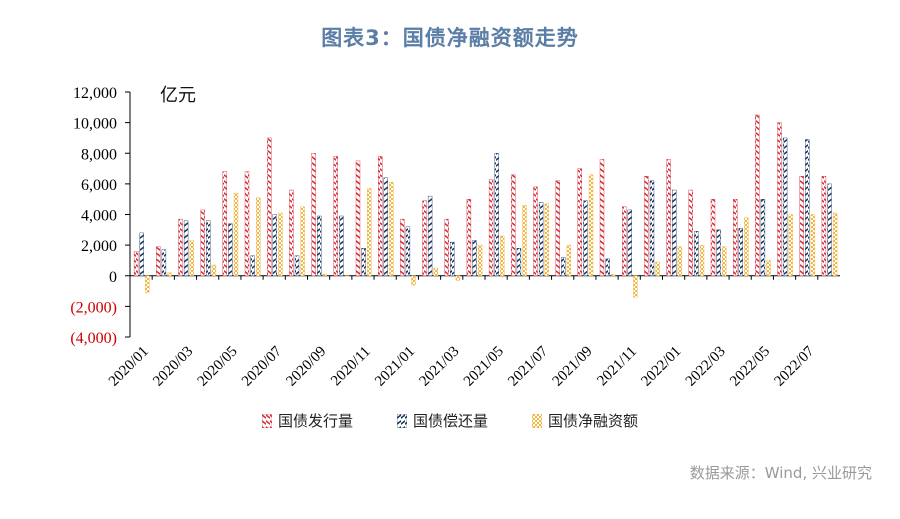 The image size is (900, 519). What do you see at coordinates (93, 307) in the screenshot?
I see `y-tick-label: (2,000)` at bounding box center [93, 307].